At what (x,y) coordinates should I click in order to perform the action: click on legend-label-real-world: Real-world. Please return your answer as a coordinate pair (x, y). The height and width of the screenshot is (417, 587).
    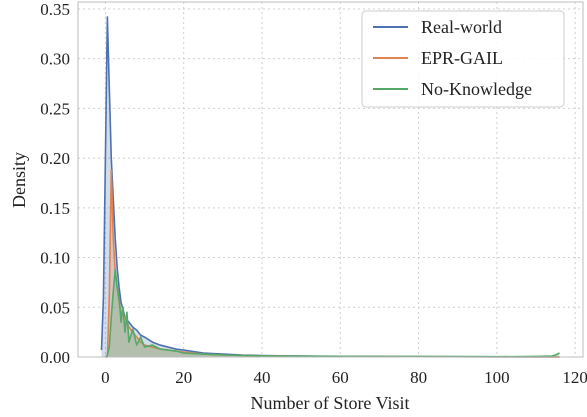
    Looking at the image, I should click on (461, 27).